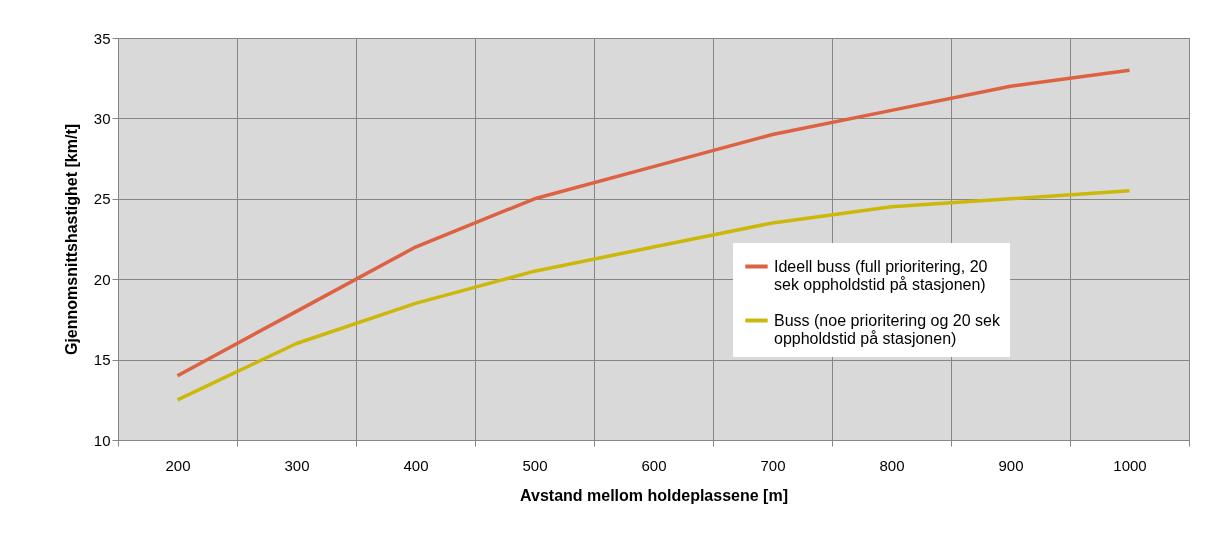 The image size is (1214, 536). What do you see at coordinates (102, 440) in the screenshot?
I see `y-tick-label: 10` at bounding box center [102, 440].